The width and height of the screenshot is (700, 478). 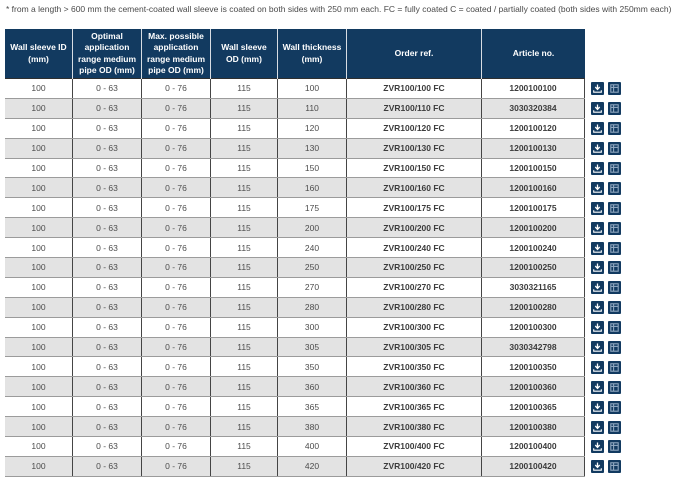 What do you see at coordinates (414, 466) in the screenshot?
I see `cell-order-ref: ZVR100/420 FC` at bounding box center [414, 466].